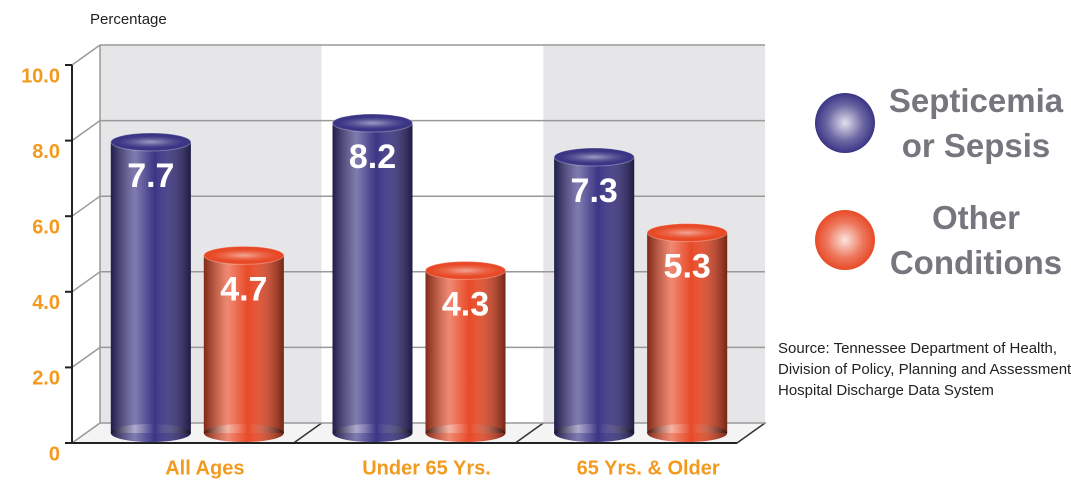  What do you see at coordinates (426, 468) in the screenshot?
I see `x-tick-label: Under 65 Yrs.` at bounding box center [426, 468].